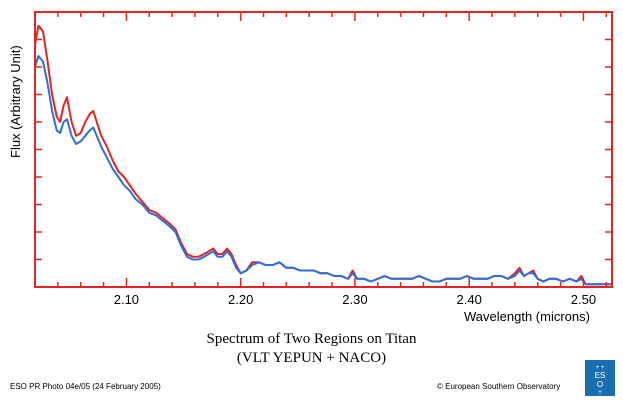 This screenshot has width=623, height=400. What do you see at coordinates (311, 339) in the screenshot?
I see `chart-title: Spectrum of Two Regions on Titan` at bounding box center [311, 339].